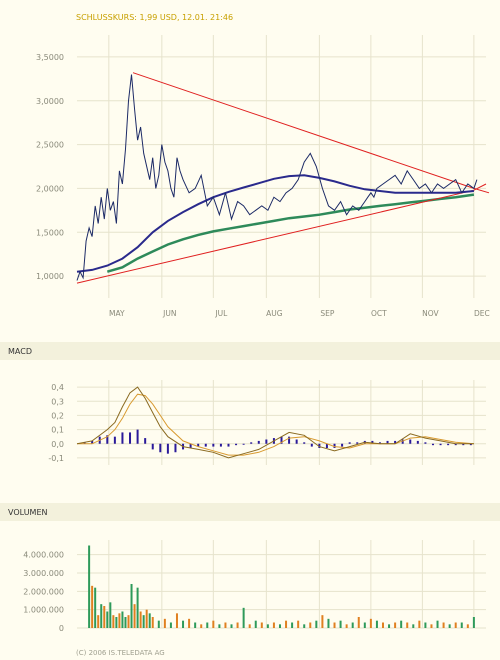 The image size is (500, 660). What do you see at coordinates (117, 313) in the screenshot?
I see `price-month-label: MAY` at bounding box center [117, 313].